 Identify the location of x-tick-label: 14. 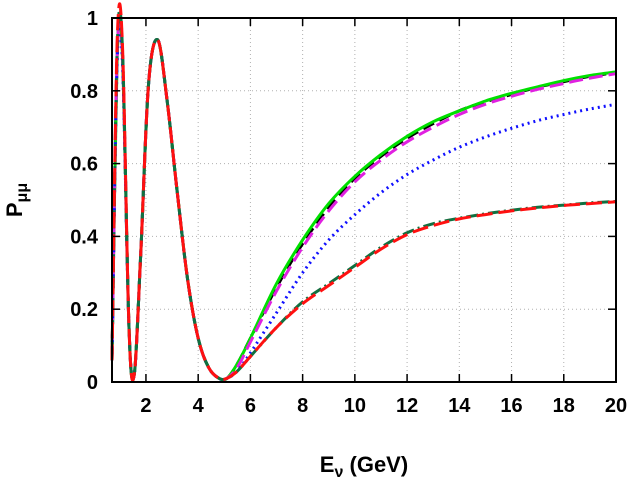
(459, 406).